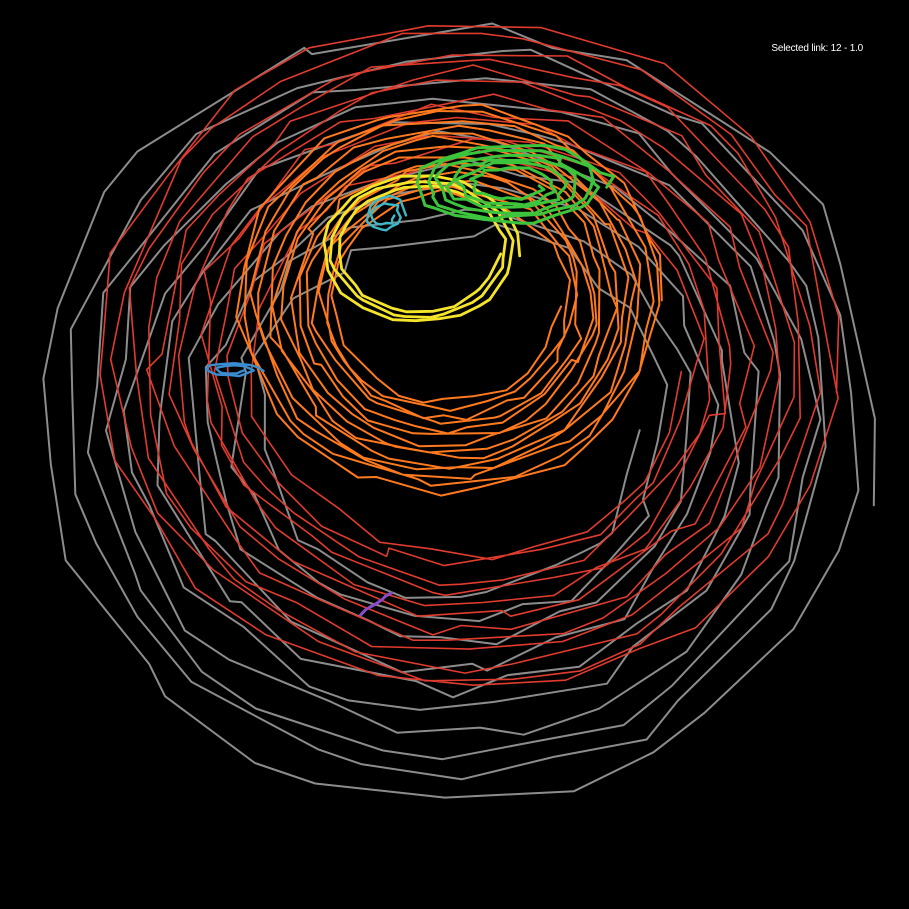 The height and width of the screenshot is (909, 909). What do you see at coordinates (515, 184) in the screenshot?
I see `green-trail` at bounding box center [515, 184].